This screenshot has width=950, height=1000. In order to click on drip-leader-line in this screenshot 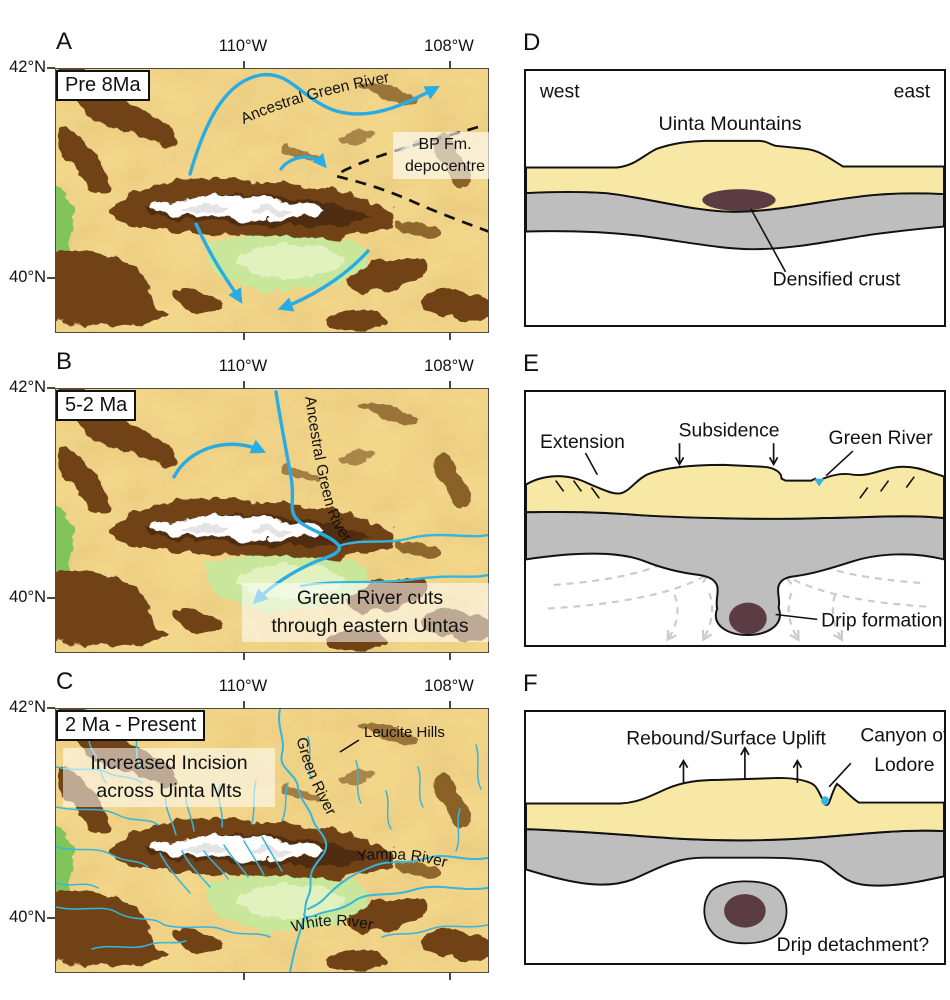, I will do `click(796, 617)`.